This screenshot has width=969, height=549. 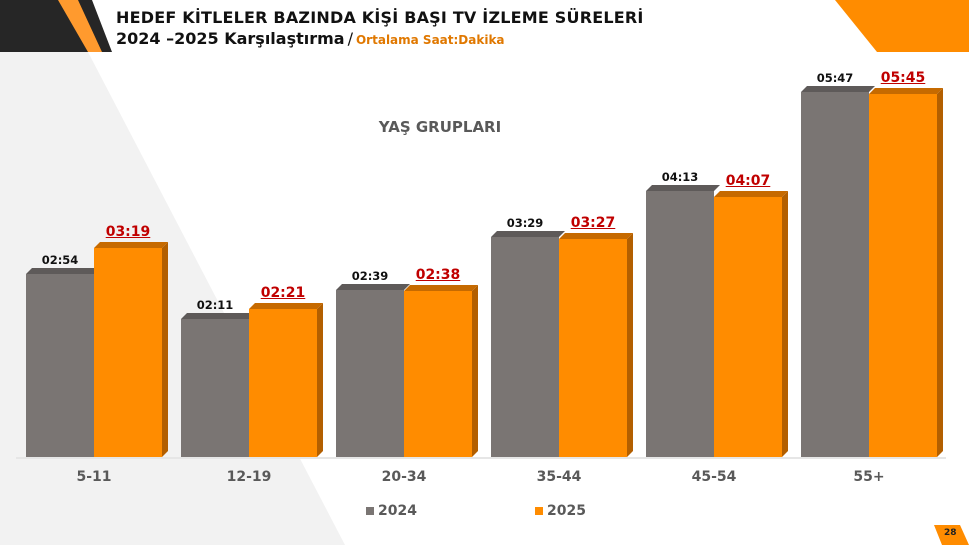 I want to click on legend-item-2024: 2024, so click(x=391, y=511).